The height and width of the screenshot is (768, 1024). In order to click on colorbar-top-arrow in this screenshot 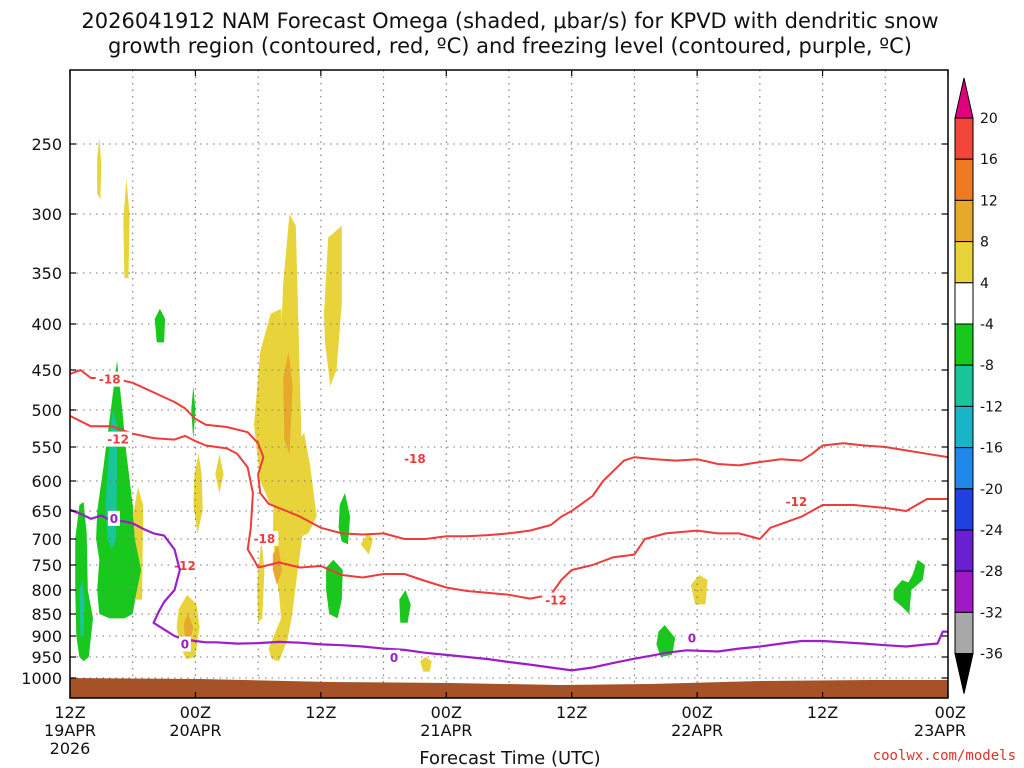, I will do `click(964, 98)`.